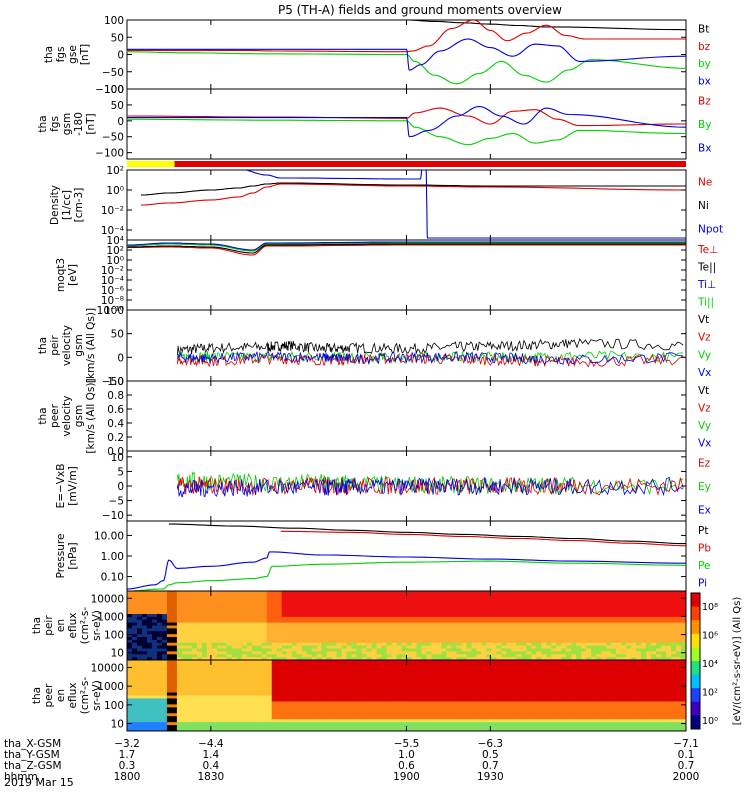  Describe the element at coordinates (704, 338) in the screenshot. I see `legend-label: Vz` at that location.